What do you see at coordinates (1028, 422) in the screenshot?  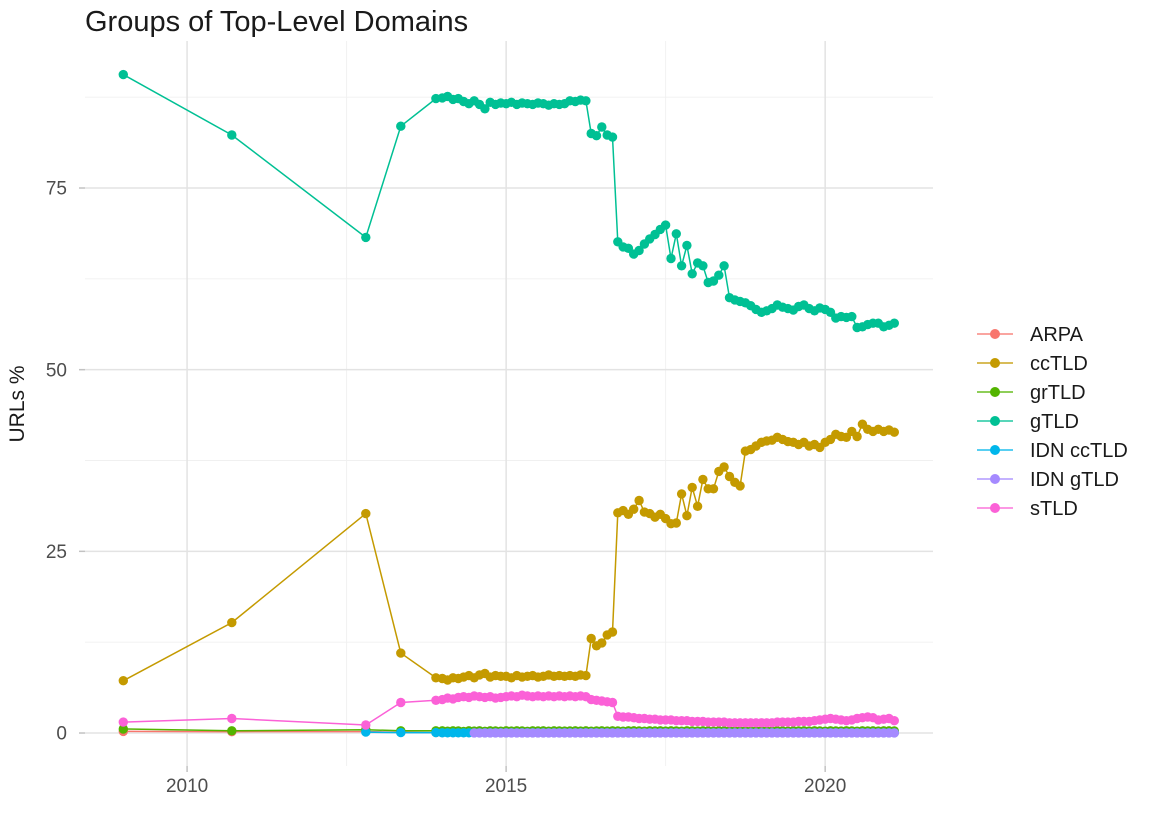 I see `legend-entry-gTLD: gTLD` at bounding box center [1028, 422].